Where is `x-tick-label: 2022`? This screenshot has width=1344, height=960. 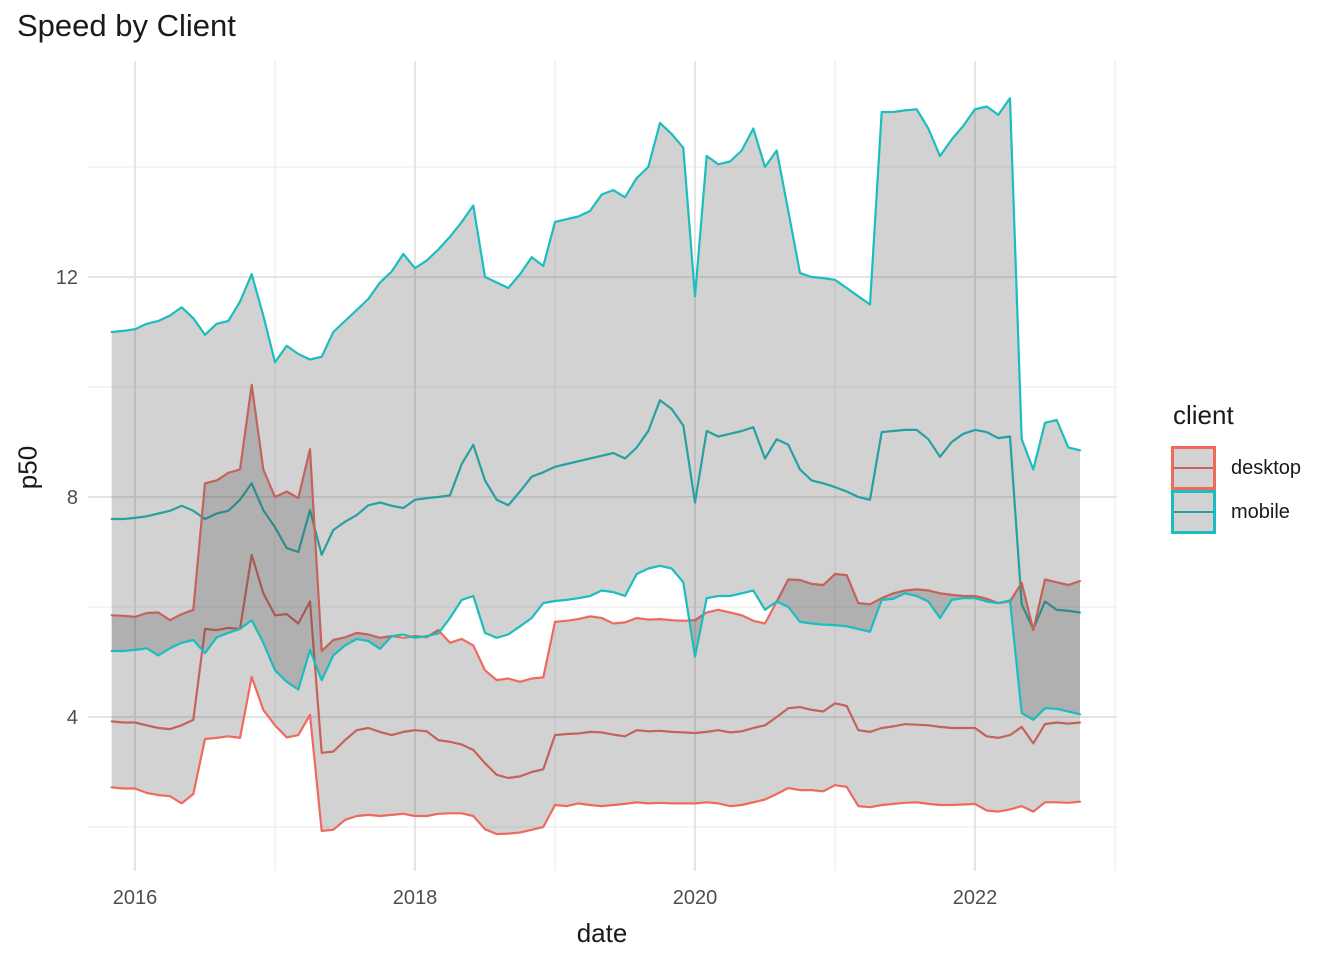
x-tick-label: 2022 is located at coordinates (975, 898).